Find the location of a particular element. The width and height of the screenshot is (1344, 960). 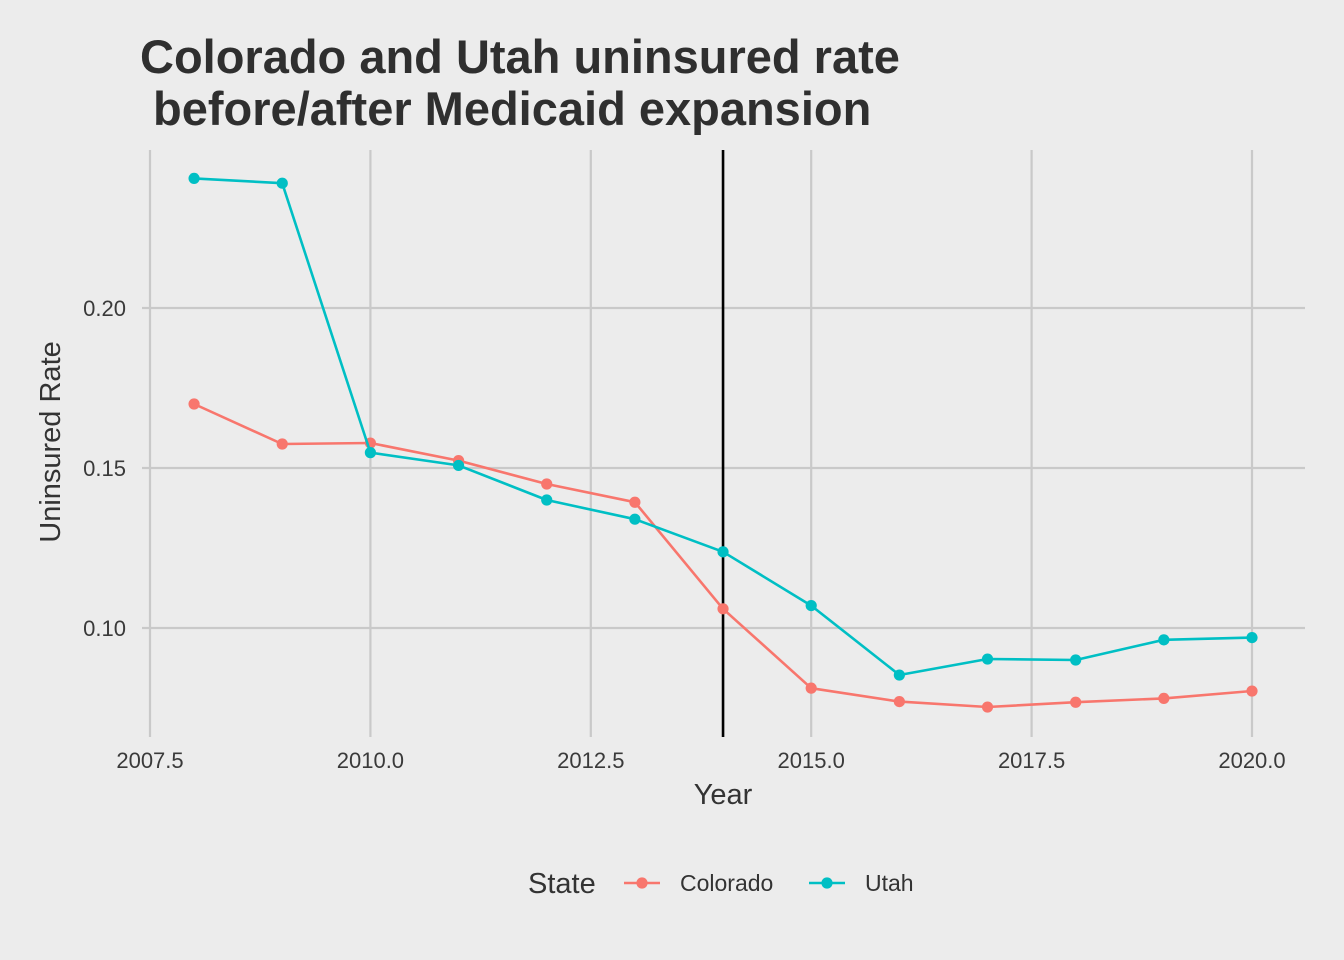

legend-item-colorado: Colorado is located at coordinates (698, 883).